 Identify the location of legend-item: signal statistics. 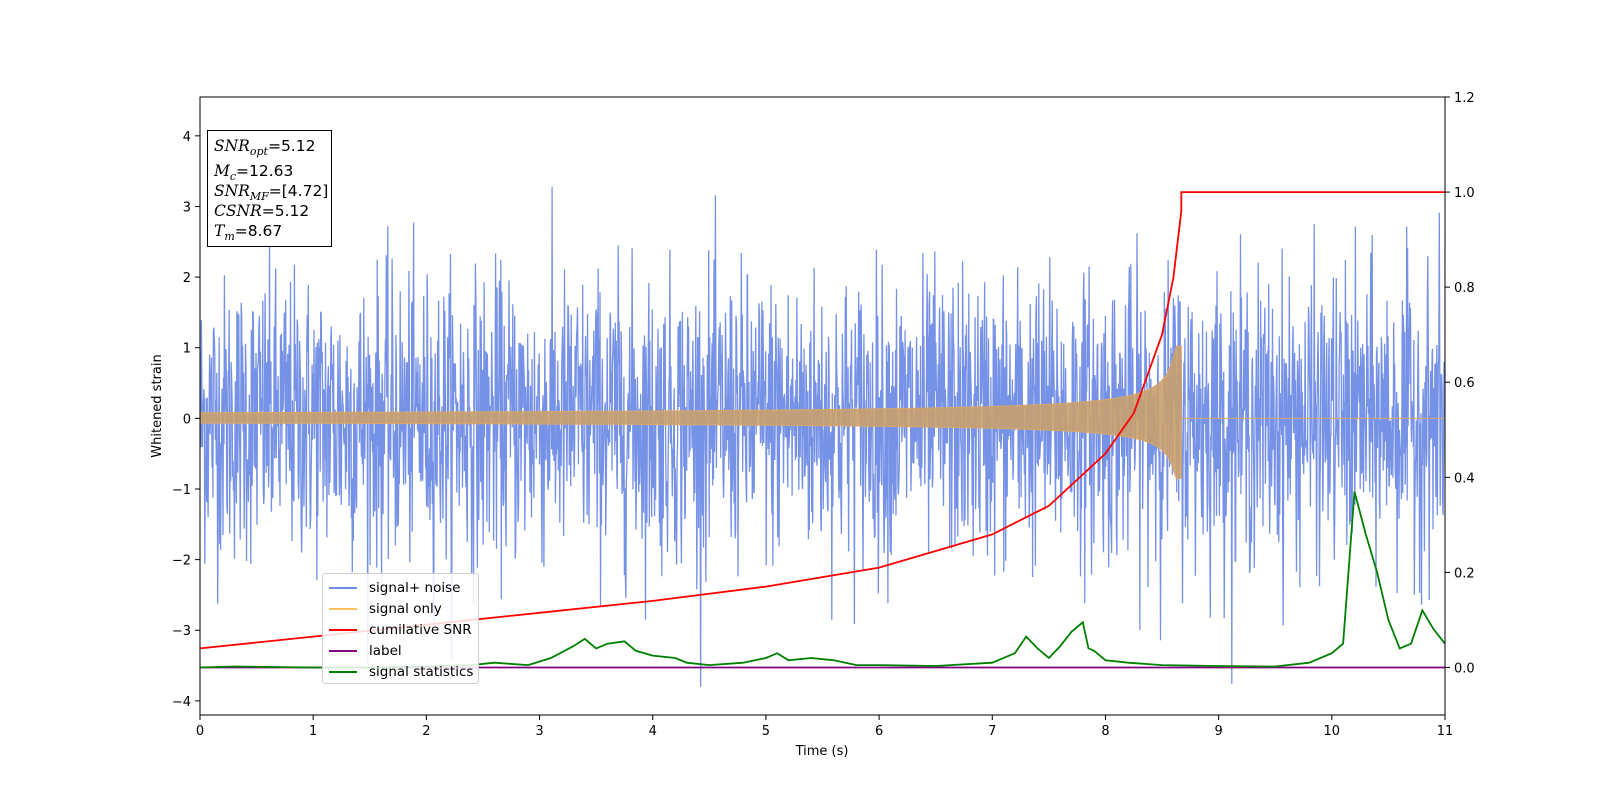
(403, 671).